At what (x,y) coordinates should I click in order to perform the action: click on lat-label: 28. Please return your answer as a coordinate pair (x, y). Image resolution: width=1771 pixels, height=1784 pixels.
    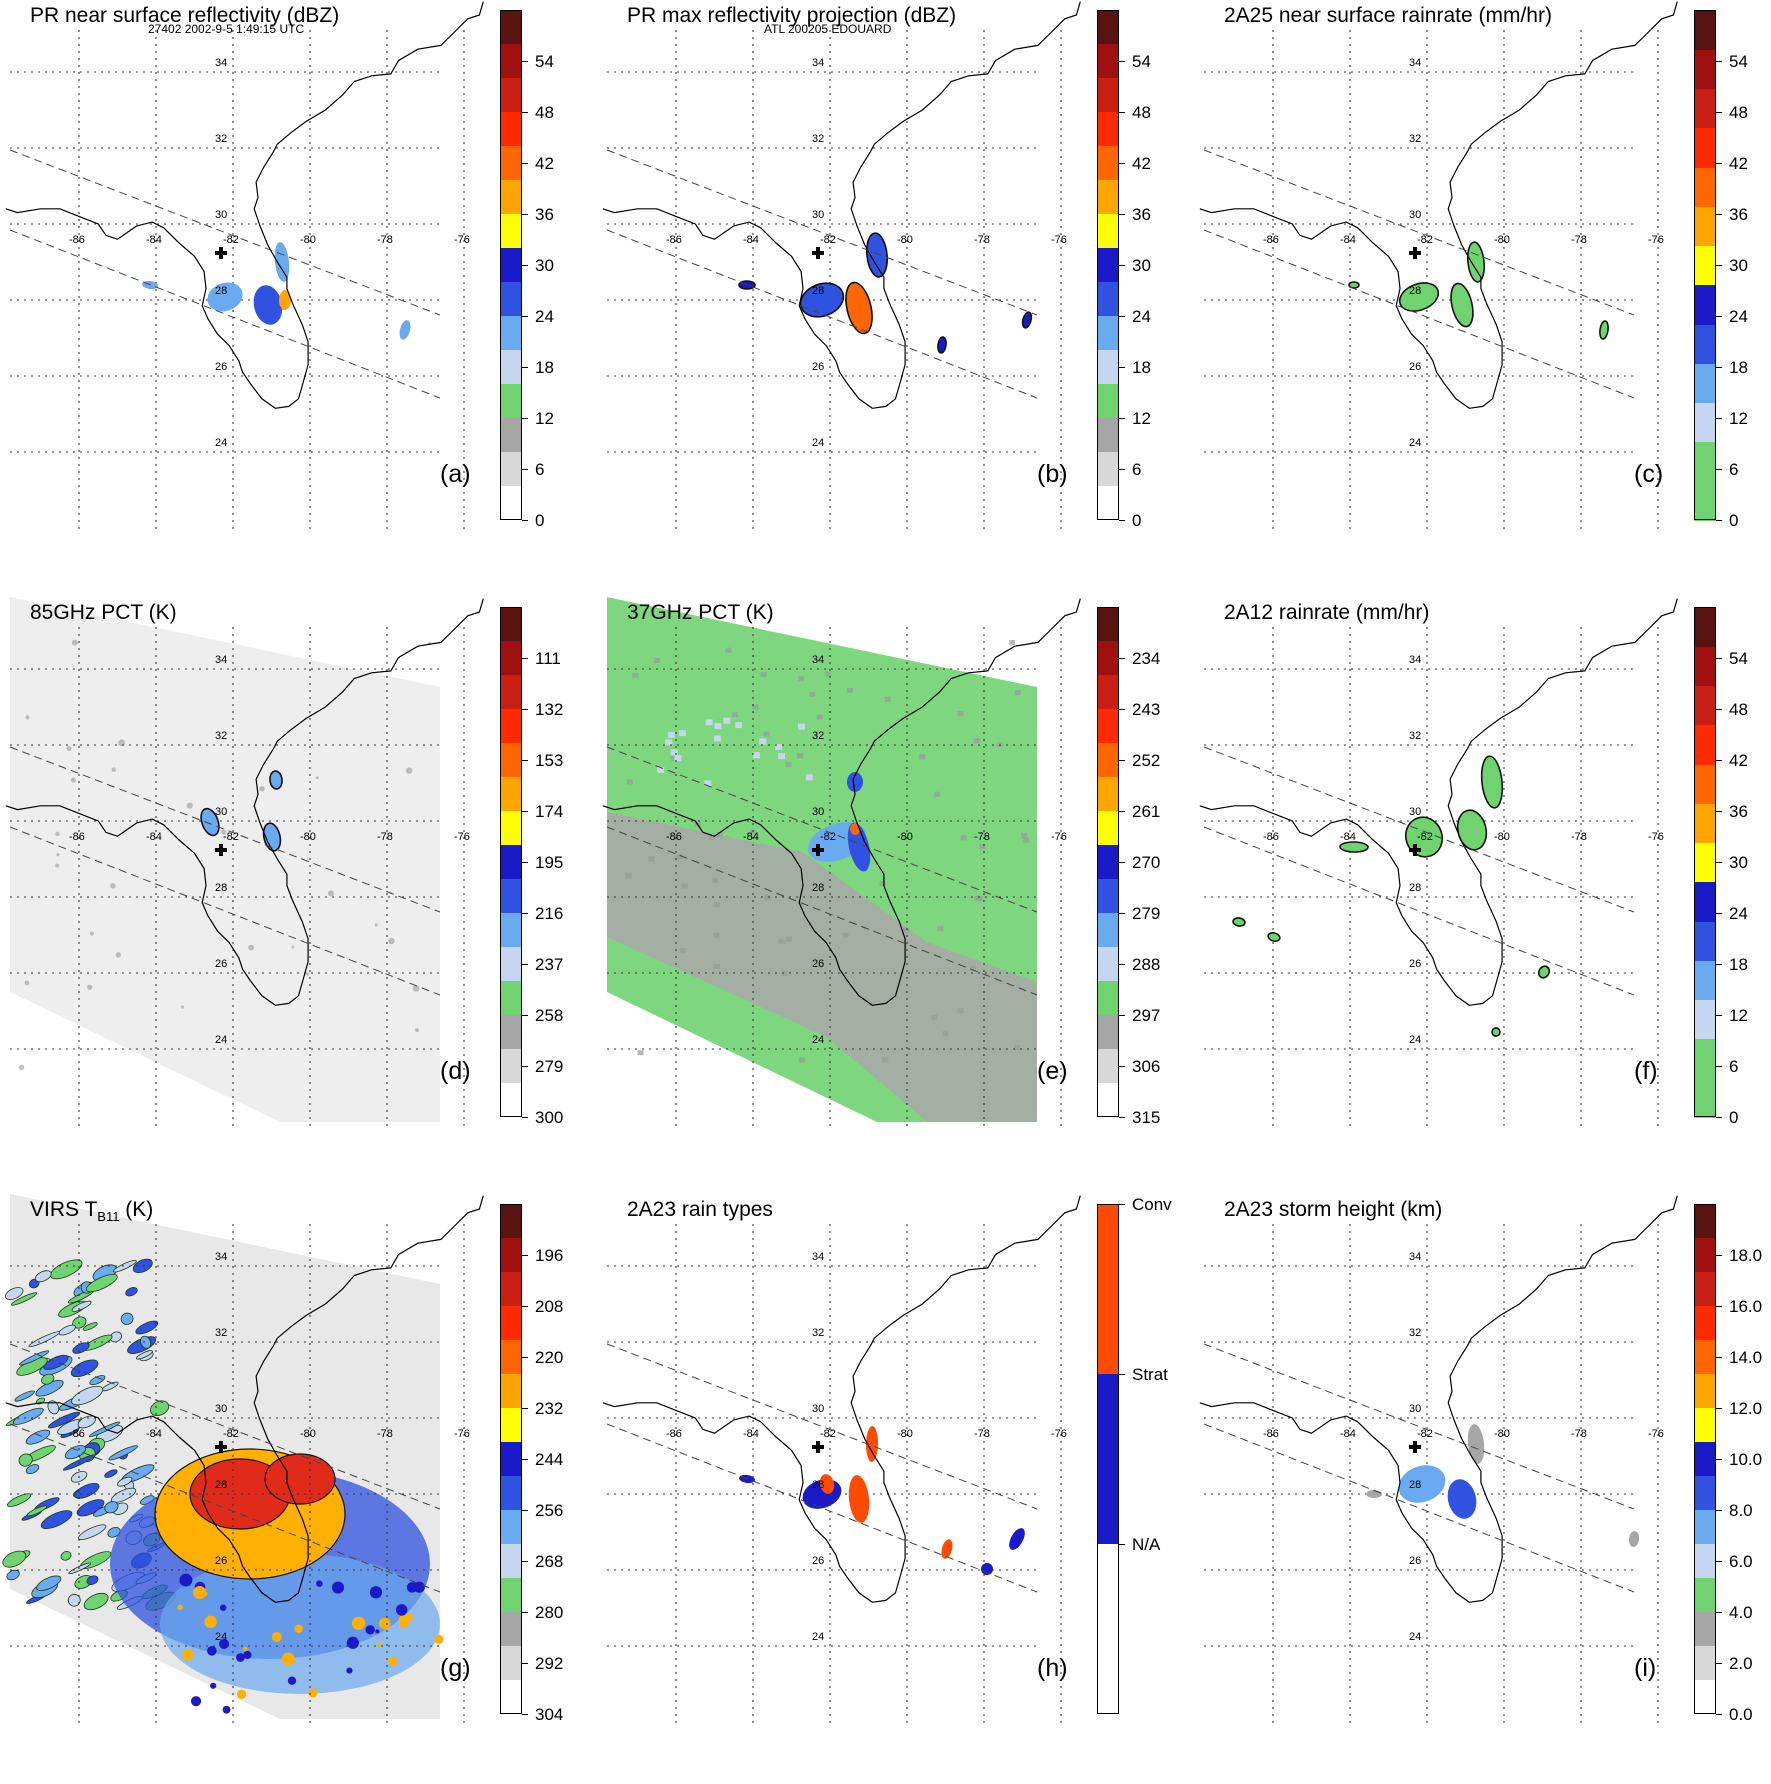
    Looking at the image, I should click on (818, 888).